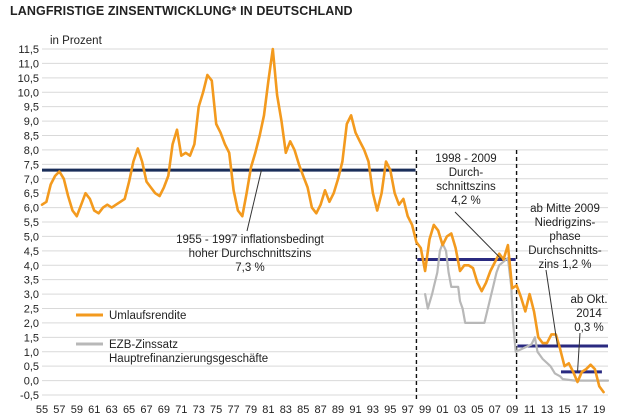  Describe the element at coordinates (31, 367) in the screenshot. I see `y-tick-label: 0,5` at that location.